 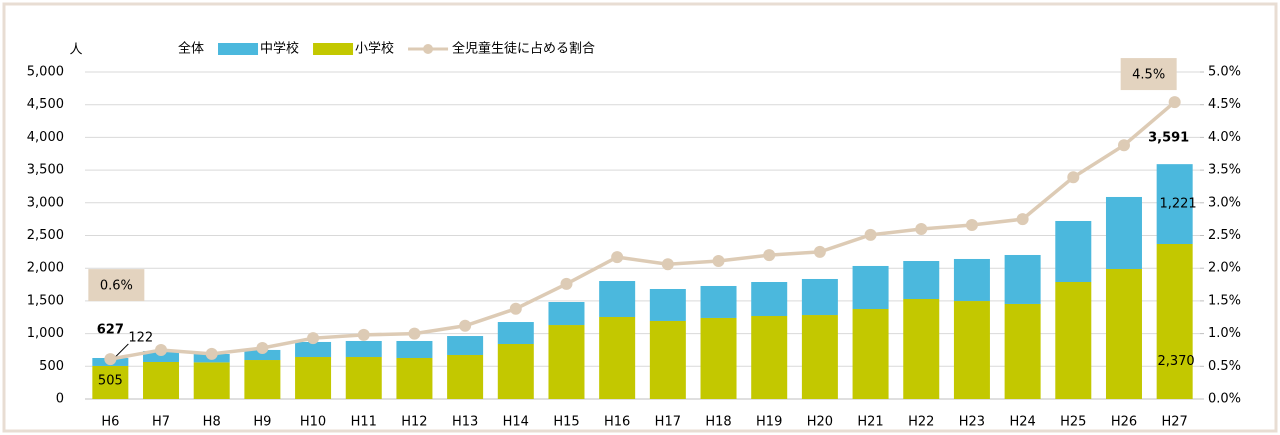 What do you see at coordinates (191, 49) in the screenshot?
I see `legend-label: 全体` at bounding box center [191, 49].